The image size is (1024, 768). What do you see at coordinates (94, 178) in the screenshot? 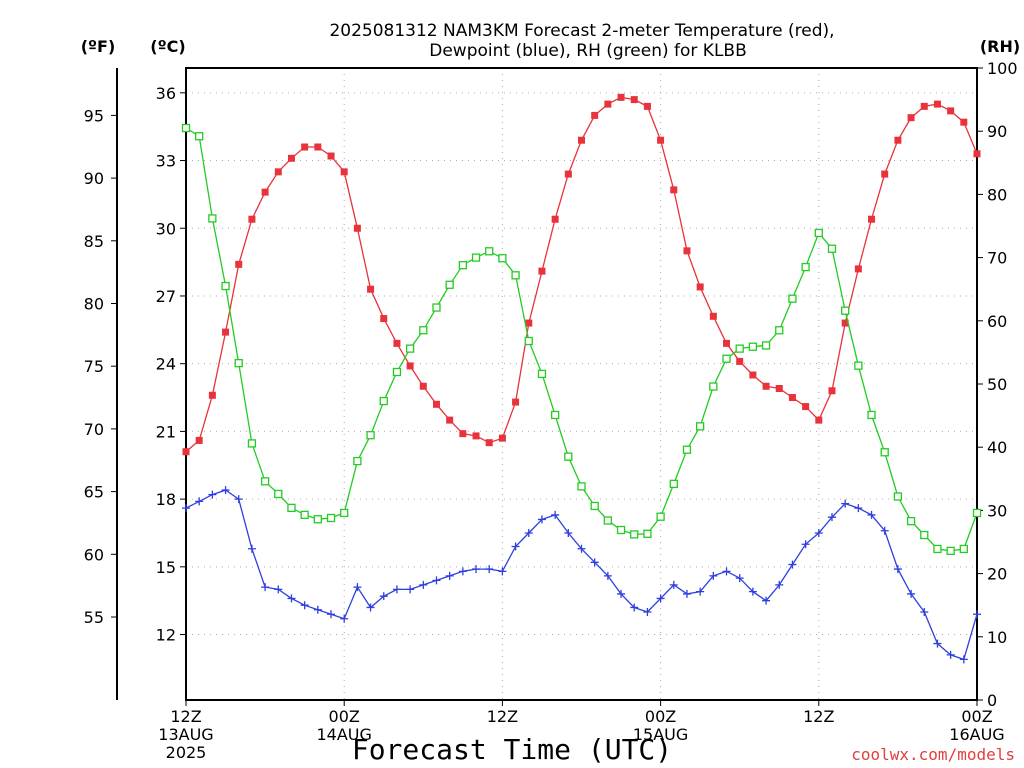
I see `fahrenheit-tick-label: 90` at bounding box center [94, 178].